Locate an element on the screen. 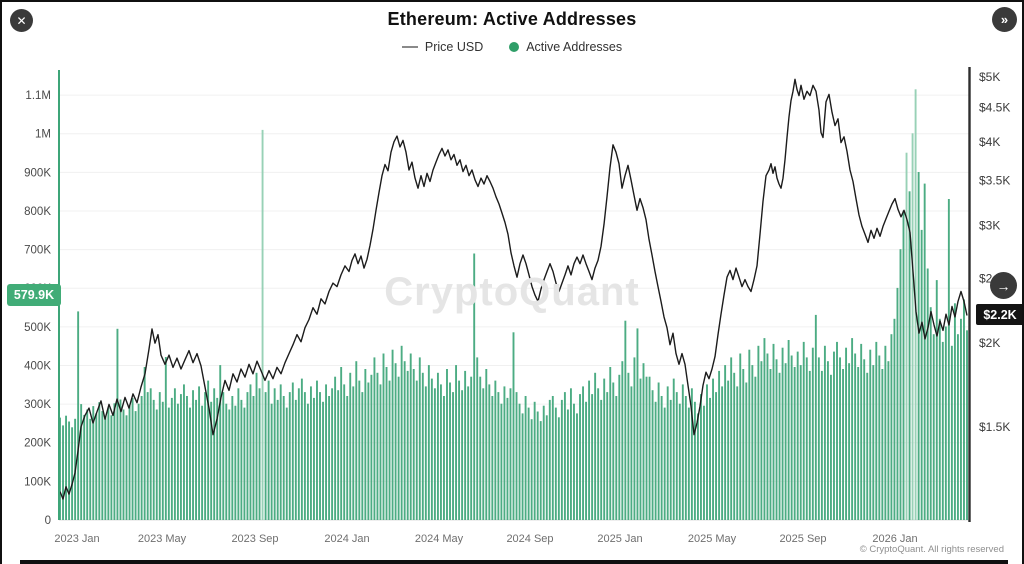 The width and height of the screenshot is (1024, 564). left-axis-tick: 900K is located at coordinates (37, 173).